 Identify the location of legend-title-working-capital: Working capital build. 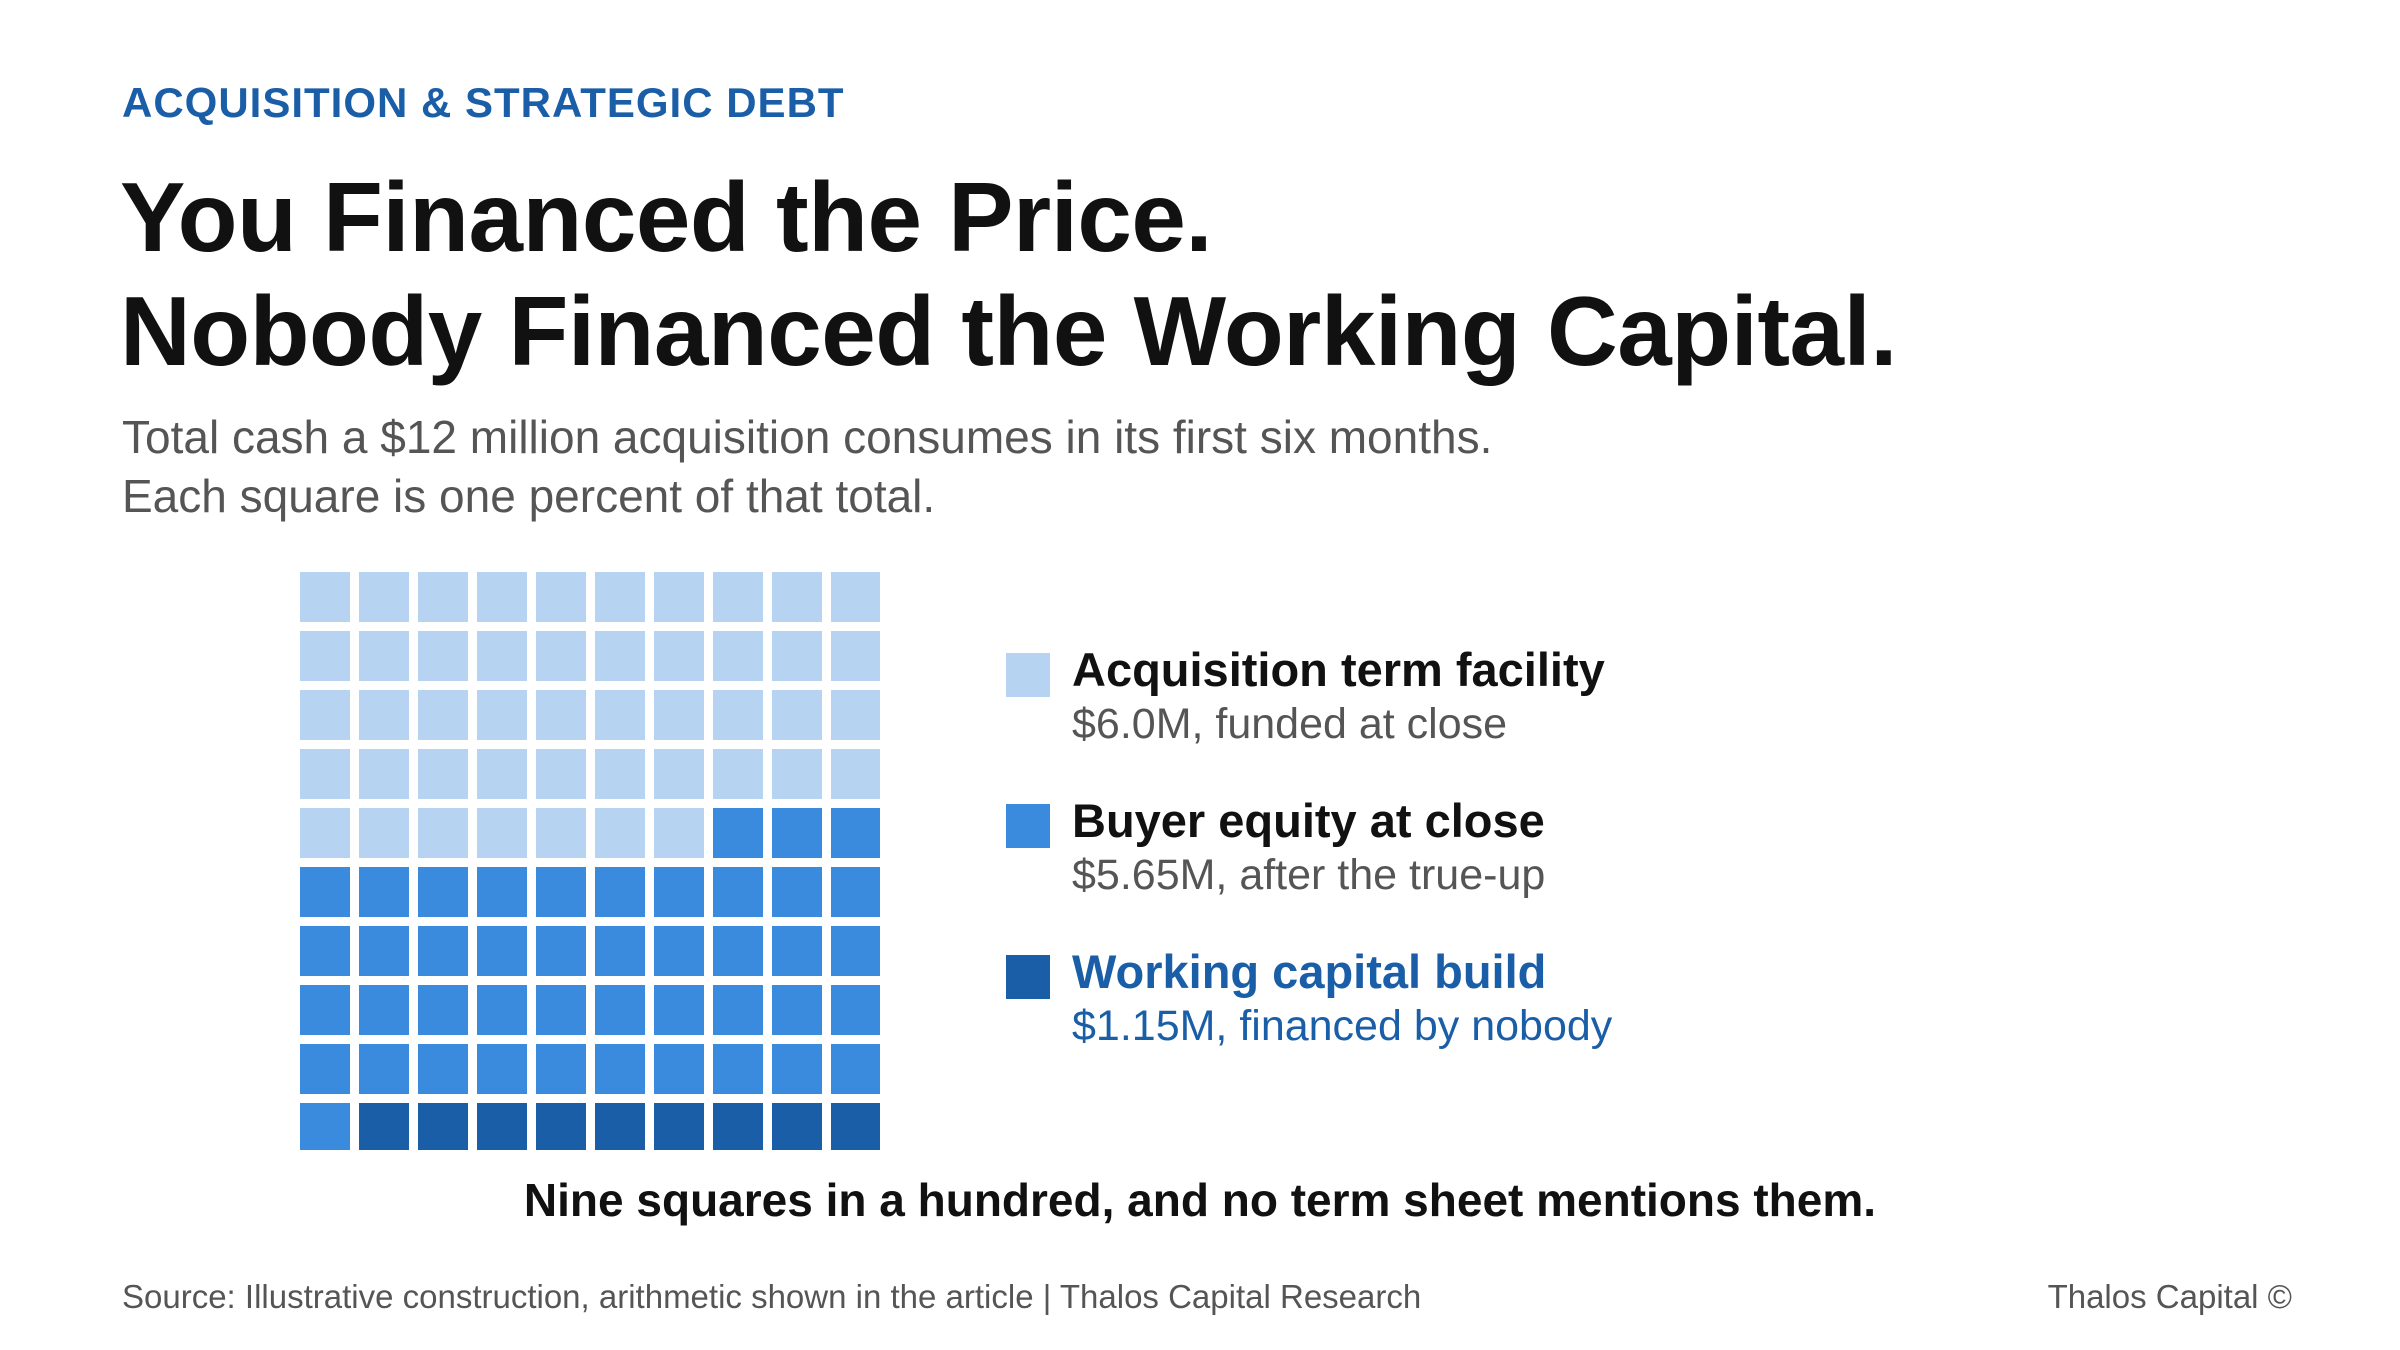
(1309, 971).